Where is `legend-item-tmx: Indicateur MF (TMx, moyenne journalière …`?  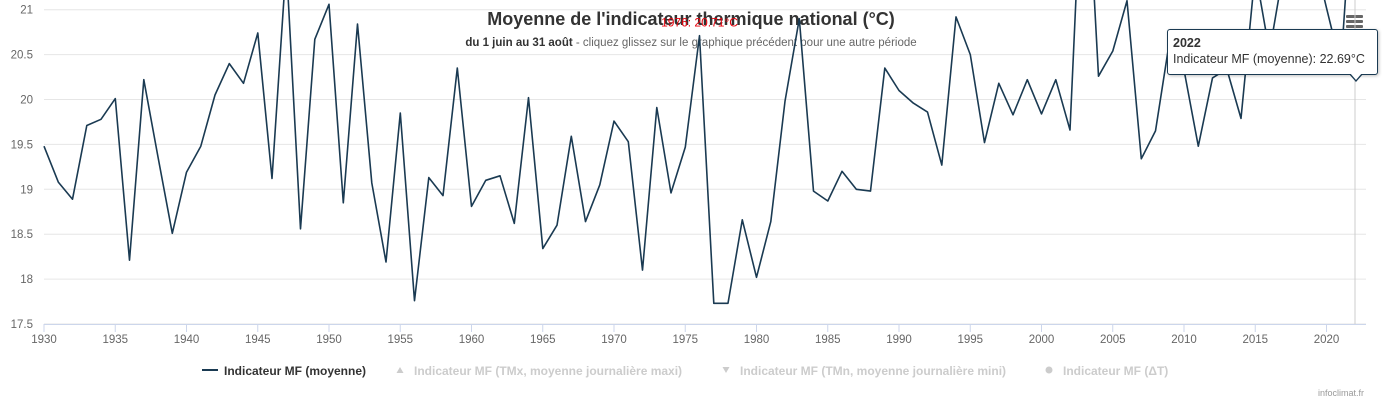 legend-item-tmx: Indicateur MF (TMx, moyenne journalière … is located at coordinates (537, 371).